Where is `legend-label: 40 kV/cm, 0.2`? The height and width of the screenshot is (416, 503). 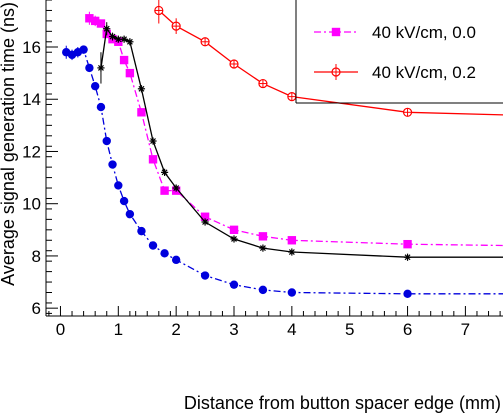
legend-label: 40 kV/cm, 0.2 is located at coordinates (424, 72).